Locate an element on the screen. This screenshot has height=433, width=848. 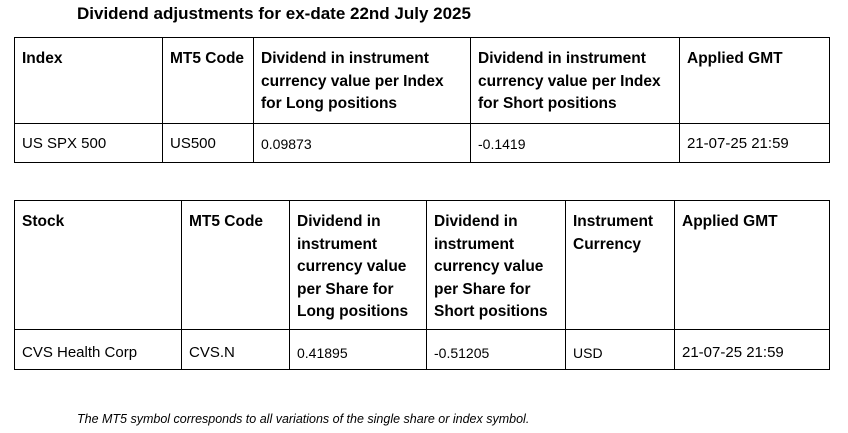
column-header-stock: Stock is located at coordinates (98, 265).